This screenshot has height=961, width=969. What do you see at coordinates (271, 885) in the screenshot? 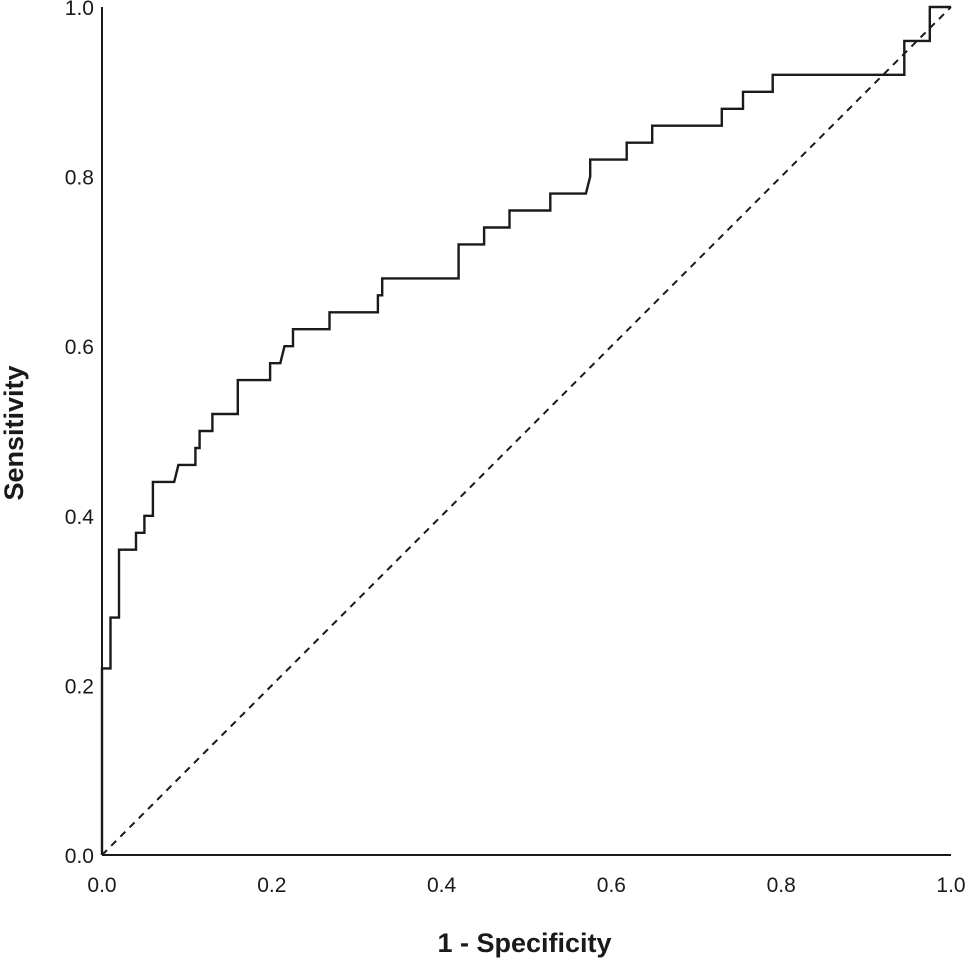
I see `x-tick-label: 0.2` at bounding box center [271, 885].